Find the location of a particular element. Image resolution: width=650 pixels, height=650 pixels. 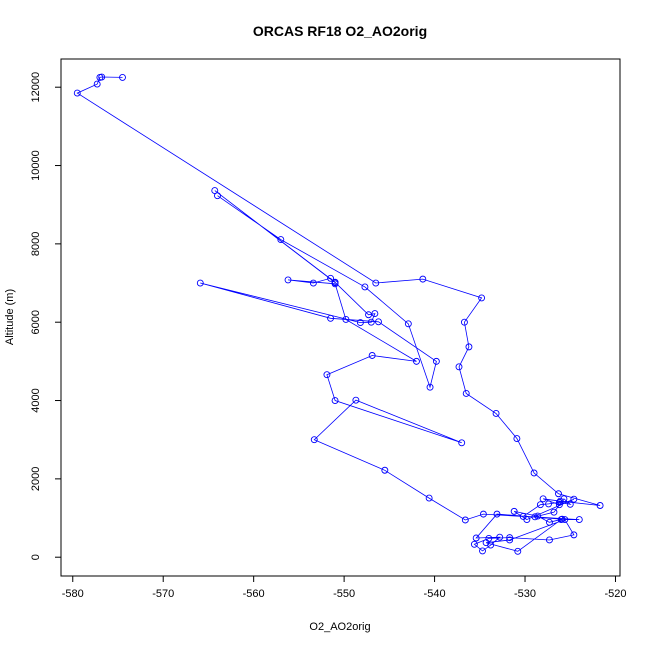

y-axis-label: Altitude (m) is located at coordinates (10, 317).